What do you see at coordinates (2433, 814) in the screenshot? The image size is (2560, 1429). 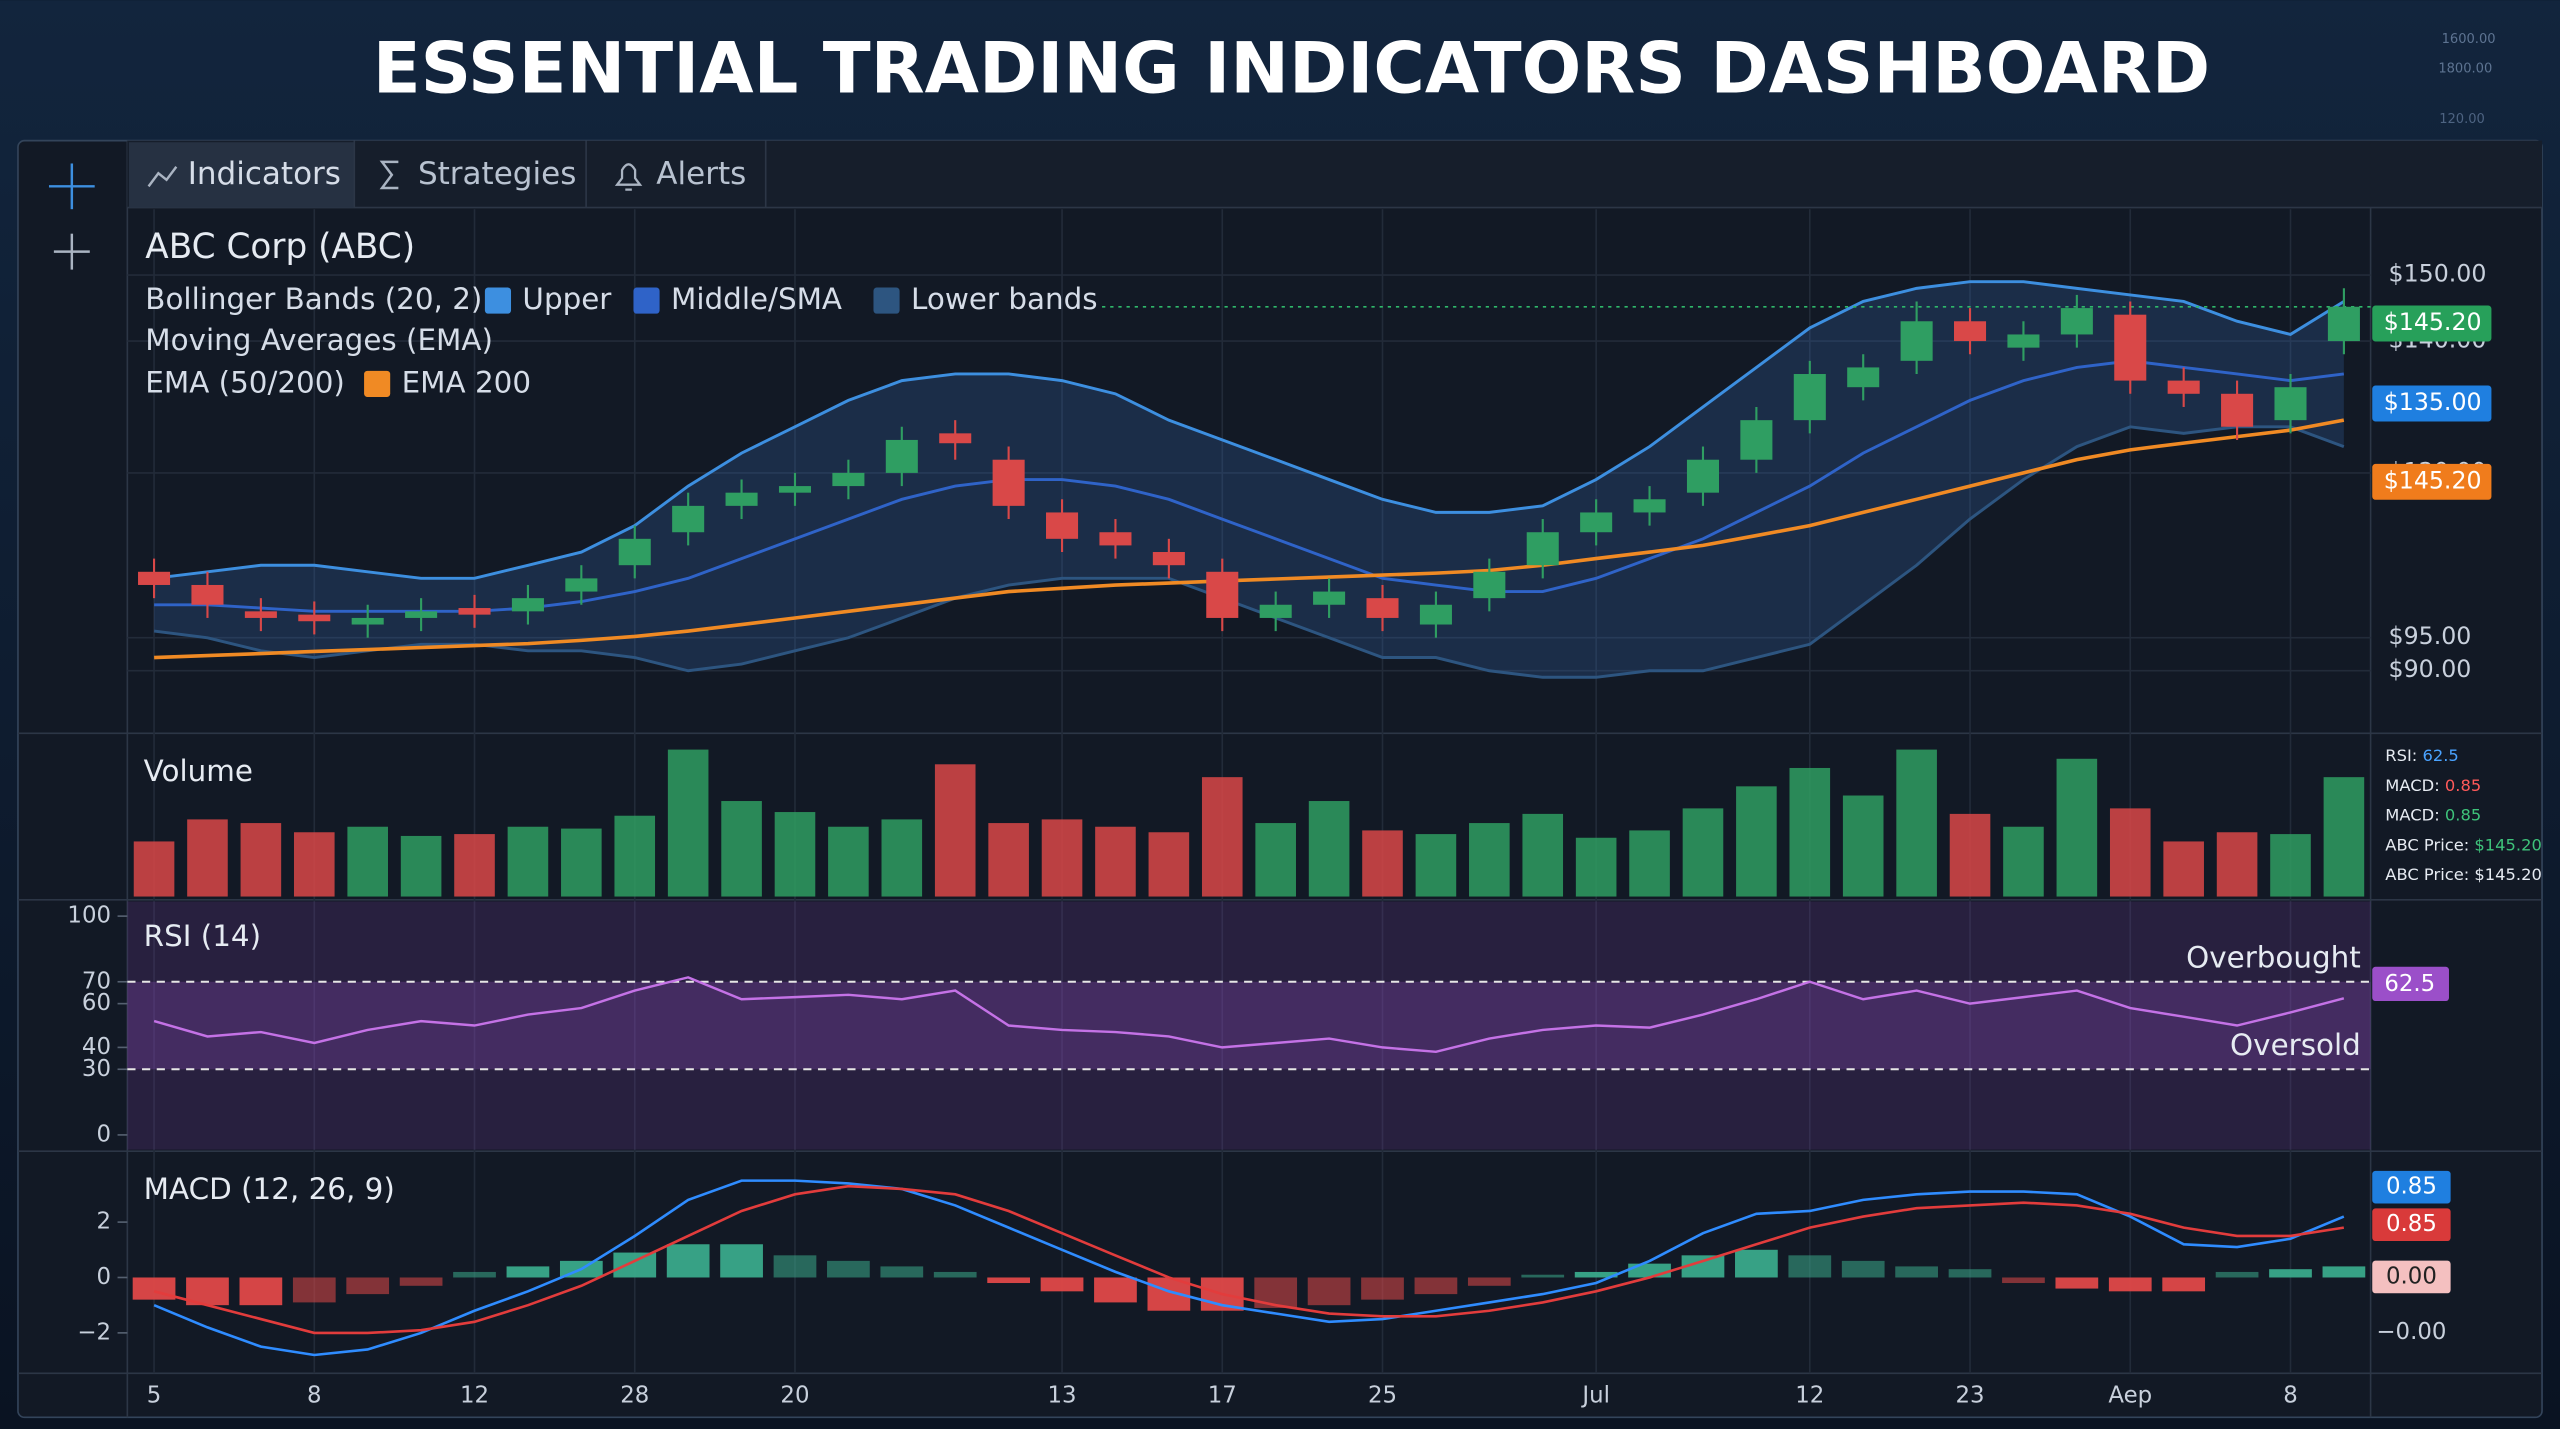 I see `info-line: MACD: 0.85` at bounding box center [2433, 814].